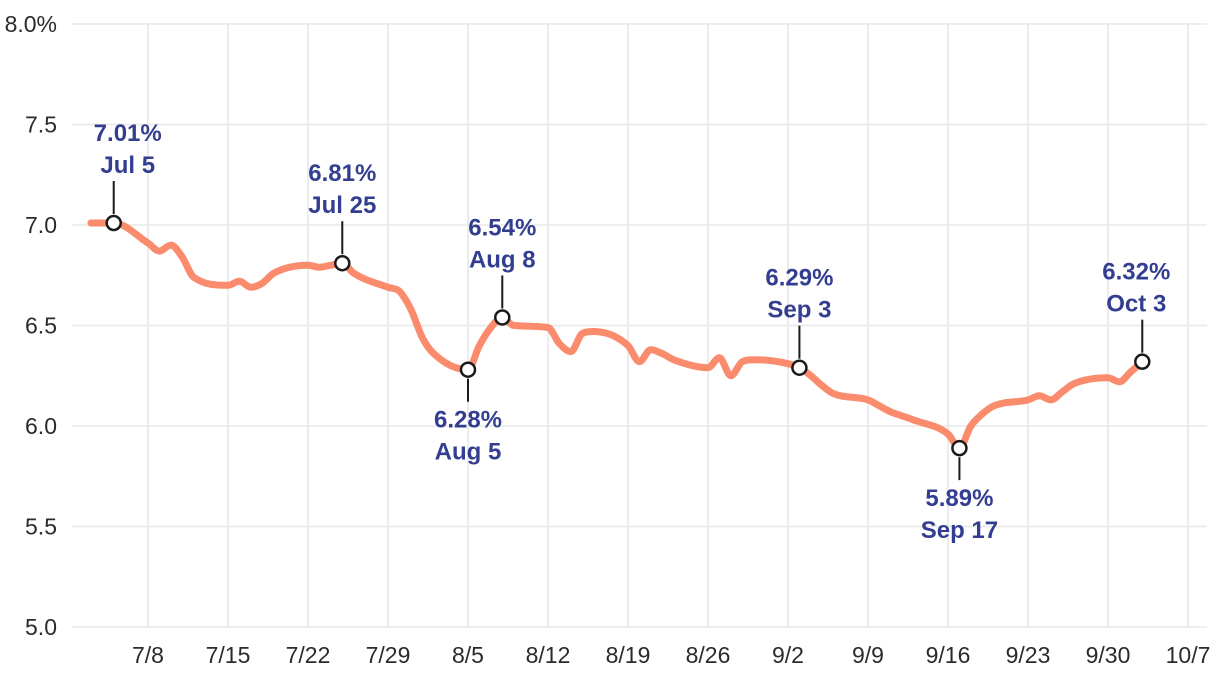 The width and height of the screenshot is (1220, 678). I want to click on y-axis-tick-label: 6.0, so click(41, 426).